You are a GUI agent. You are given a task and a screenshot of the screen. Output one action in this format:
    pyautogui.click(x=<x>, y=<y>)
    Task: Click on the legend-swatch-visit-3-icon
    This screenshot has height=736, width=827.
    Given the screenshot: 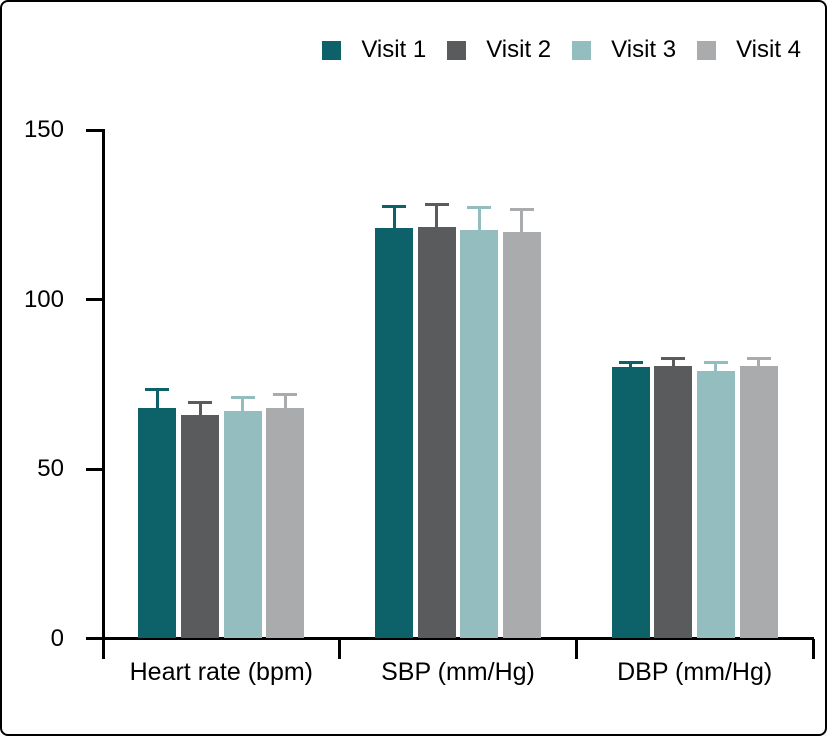 What is the action you would take?
    pyautogui.click(x=582, y=50)
    